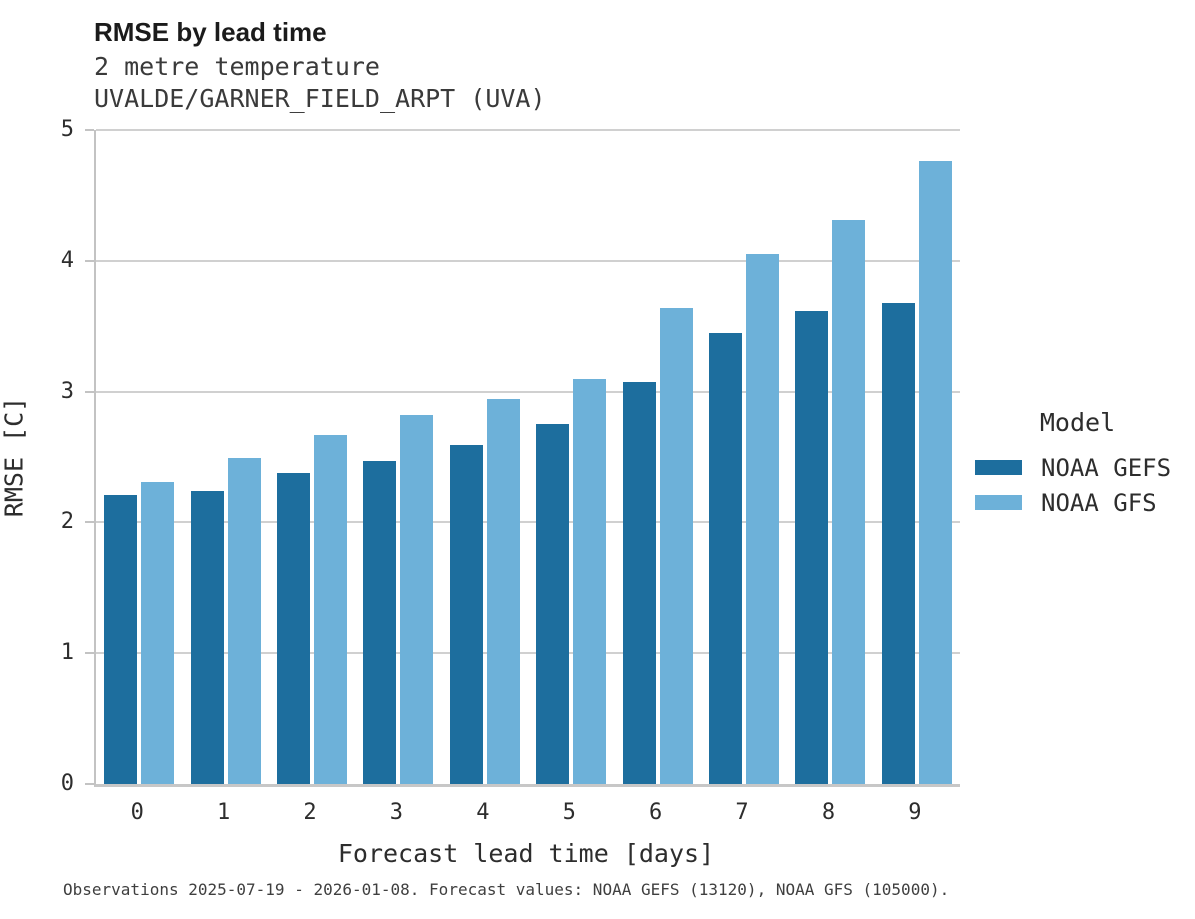  Describe the element at coordinates (998, 467) in the screenshot. I see `legend-swatch-noaa-gefs` at that location.